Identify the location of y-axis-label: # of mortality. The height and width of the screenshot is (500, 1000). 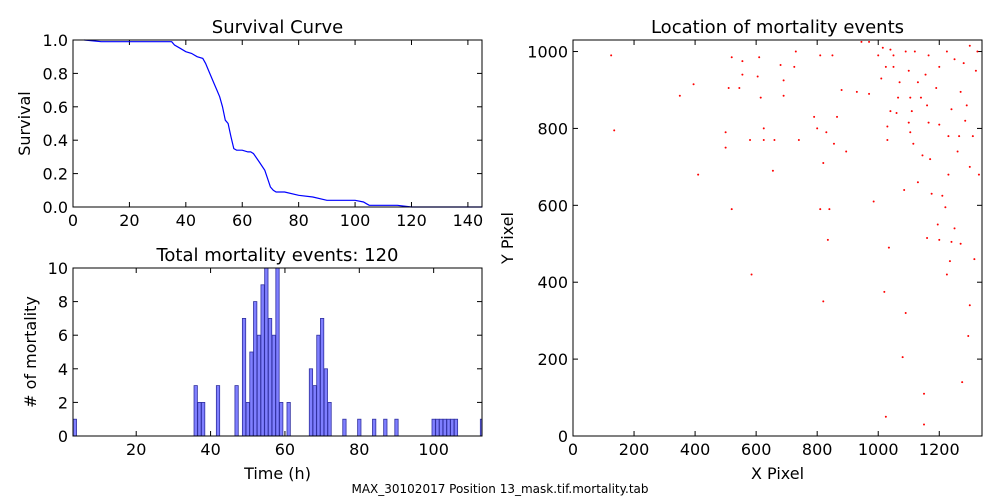
(30, 352).